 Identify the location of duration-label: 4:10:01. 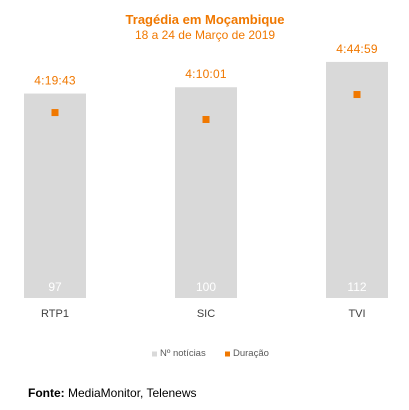
(206, 74).